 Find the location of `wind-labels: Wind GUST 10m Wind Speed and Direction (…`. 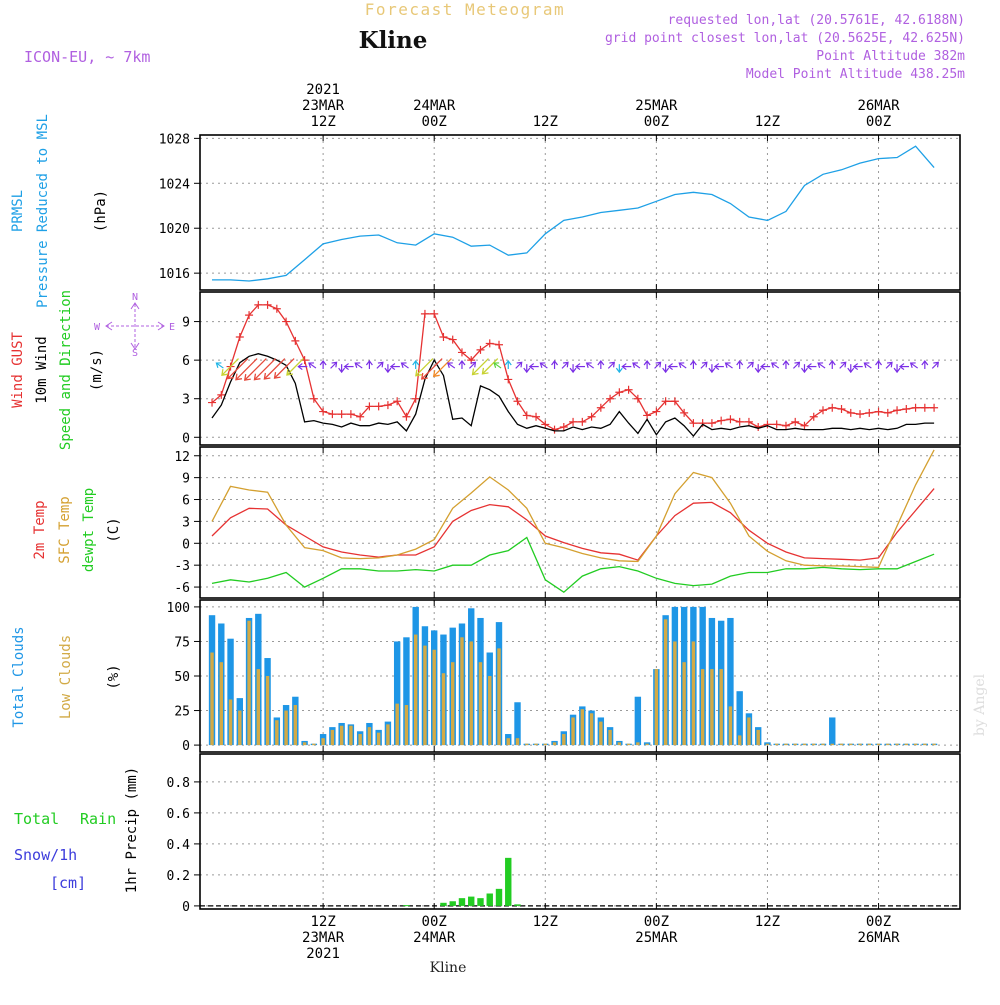

wind-labels: Wind GUST 10m Wind Speed and Direction (… is located at coordinates (57, 370).